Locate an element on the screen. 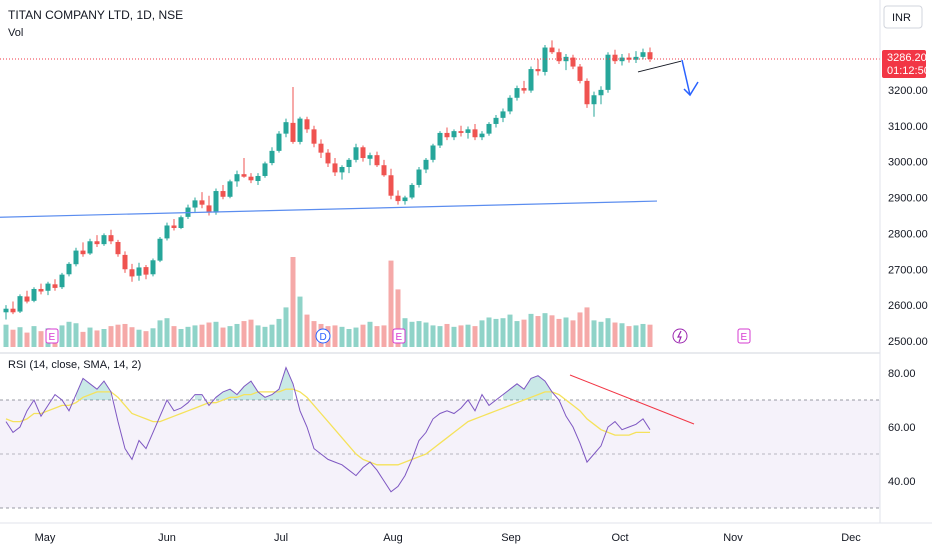 This screenshot has height=550, width=932. split-bolt-icon is located at coordinates (680, 336).